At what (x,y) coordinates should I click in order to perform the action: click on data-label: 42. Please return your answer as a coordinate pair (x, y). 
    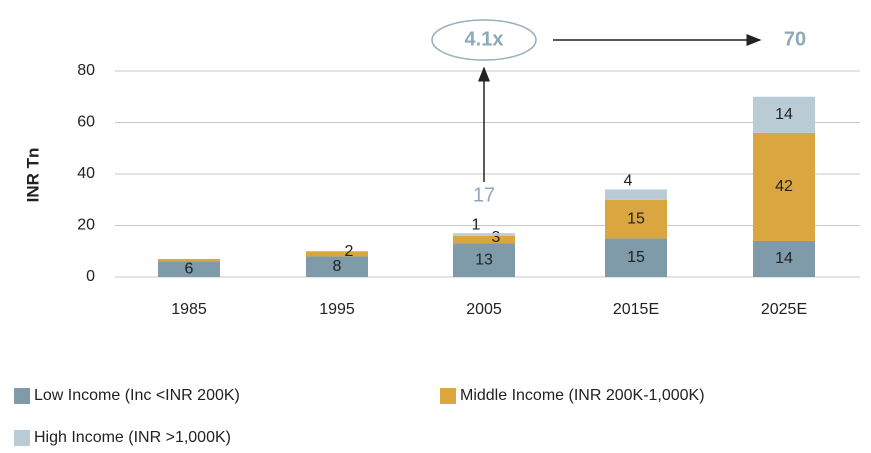
    Looking at the image, I should click on (784, 186).